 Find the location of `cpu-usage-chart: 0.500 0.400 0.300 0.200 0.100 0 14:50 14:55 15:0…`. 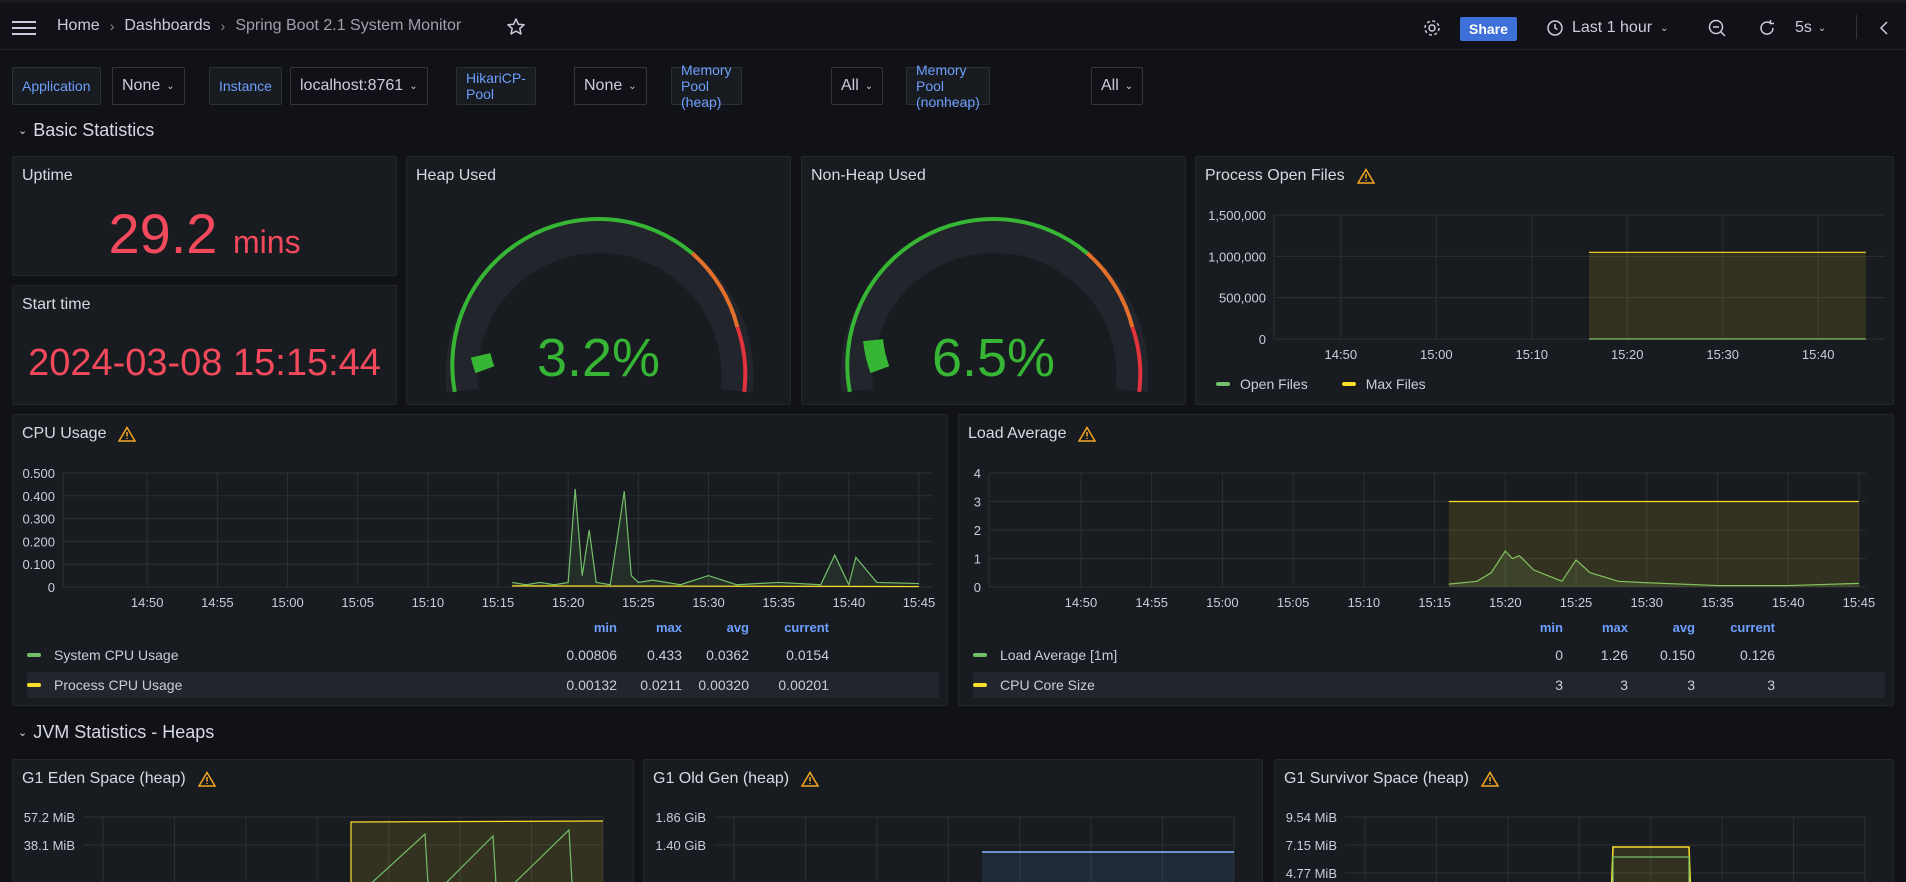

cpu-usage-chart: 0.500 0.400 0.300 0.200 0.100 0 14:50 14:55 15:0… is located at coordinates (481, 515).